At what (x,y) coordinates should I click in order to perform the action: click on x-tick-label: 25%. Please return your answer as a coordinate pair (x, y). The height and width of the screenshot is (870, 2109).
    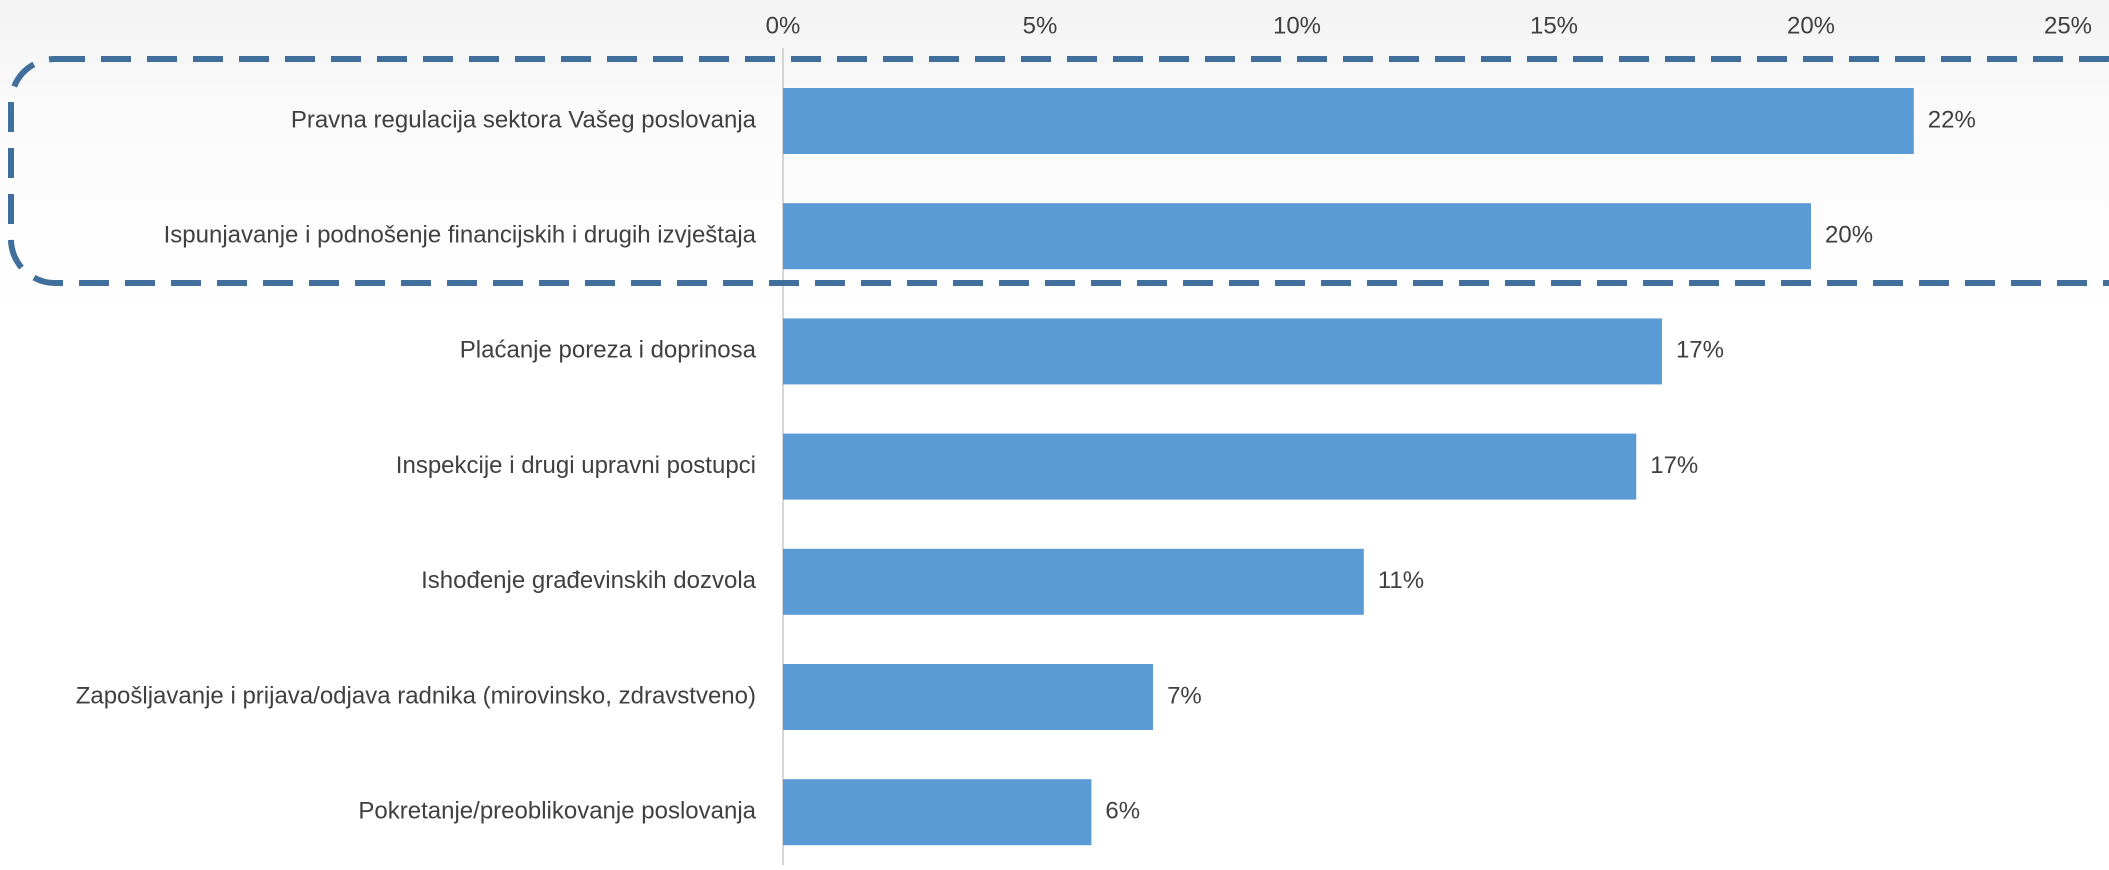
    Looking at the image, I should click on (2068, 25).